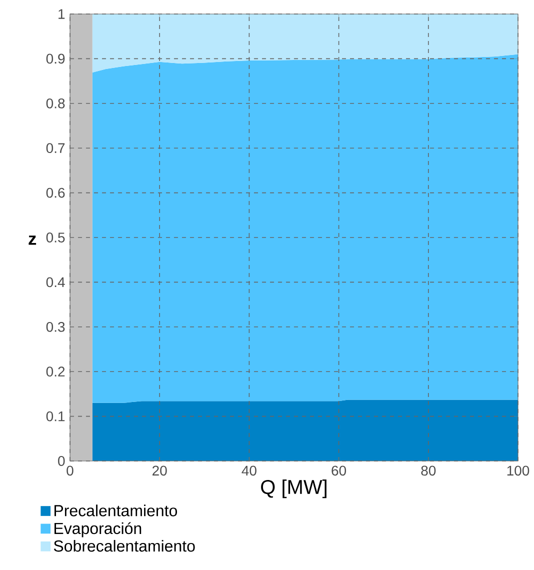 Image resolution: width=534 pixels, height=570 pixels. What do you see at coordinates (293, 488) in the screenshot?
I see `x-axis-title: Q [MW]` at bounding box center [293, 488].